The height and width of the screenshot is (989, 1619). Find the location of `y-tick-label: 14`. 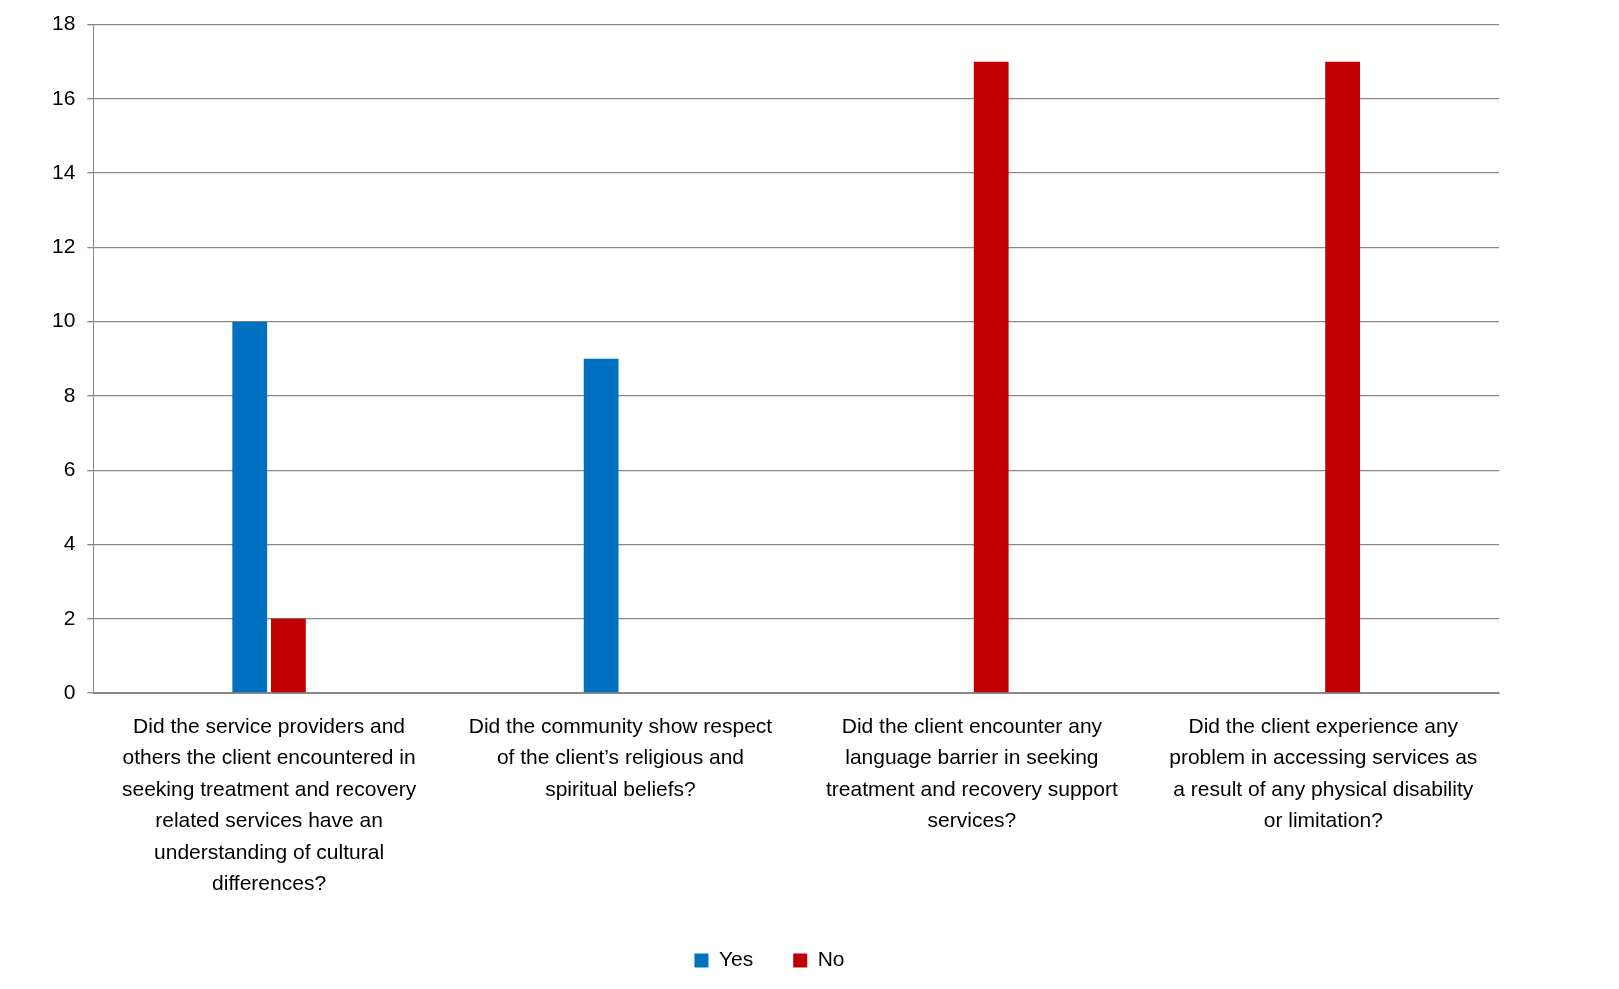

y-tick-label: 14 is located at coordinates (64, 171).